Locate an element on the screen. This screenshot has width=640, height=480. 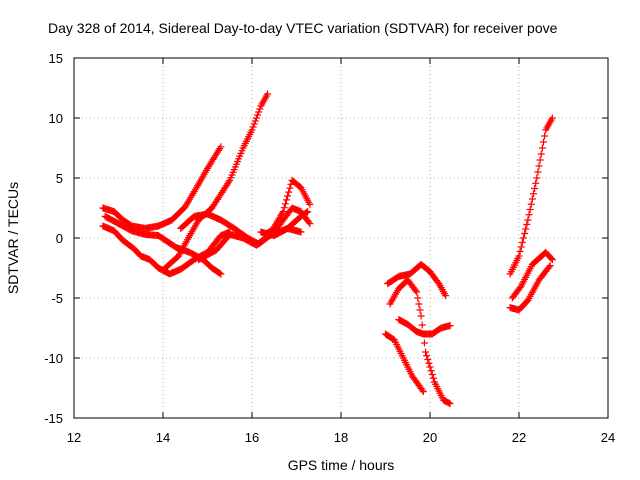
y-tick-labels: -15 -10 -5 0 5 10 15 is located at coordinates (53, 238).